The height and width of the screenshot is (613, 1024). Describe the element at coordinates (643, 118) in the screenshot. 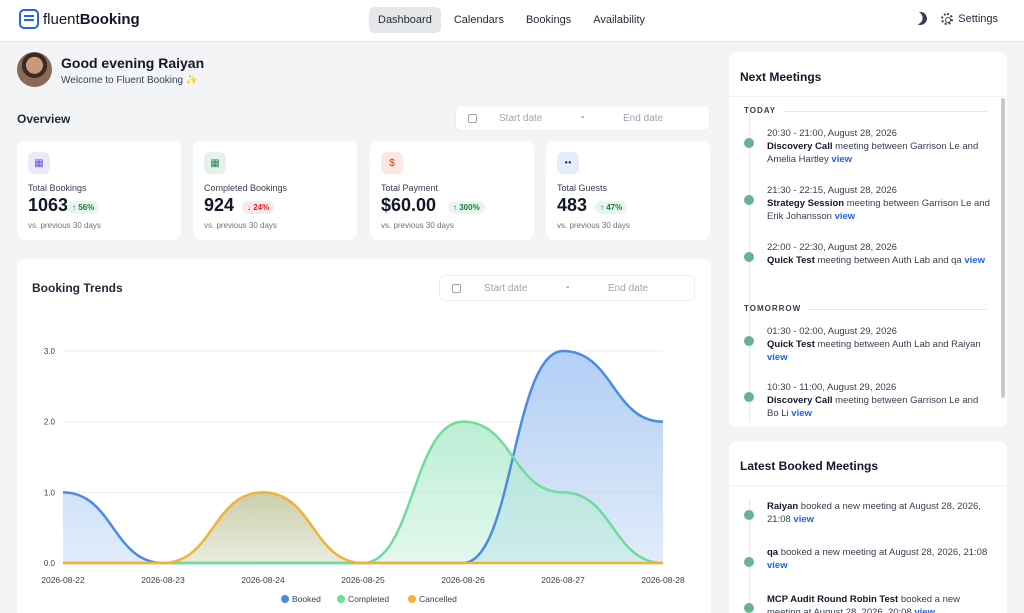

I see `overview-end-date-input: End date` at that location.